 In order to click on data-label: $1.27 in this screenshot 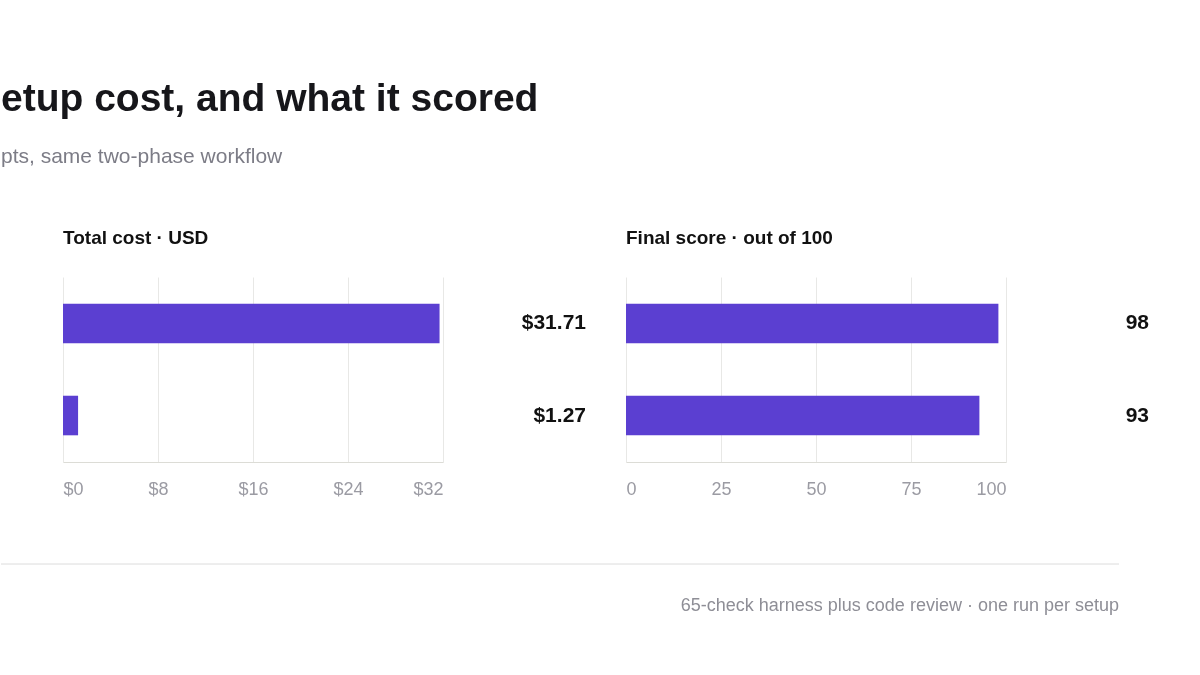, I will do `click(559, 414)`.